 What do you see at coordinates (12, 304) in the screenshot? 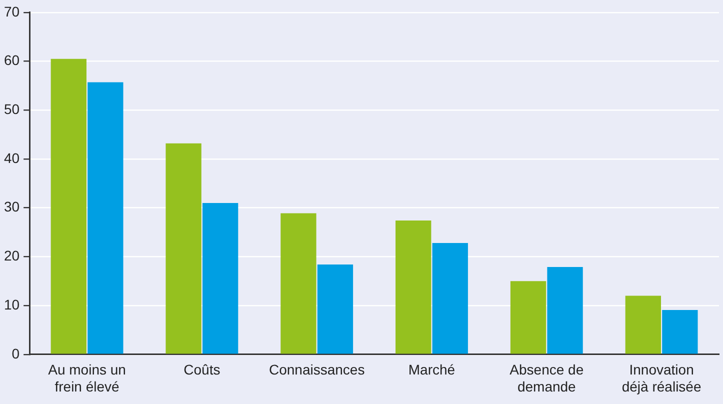
I see `y-tick-label: 10` at bounding box center [12, 304].